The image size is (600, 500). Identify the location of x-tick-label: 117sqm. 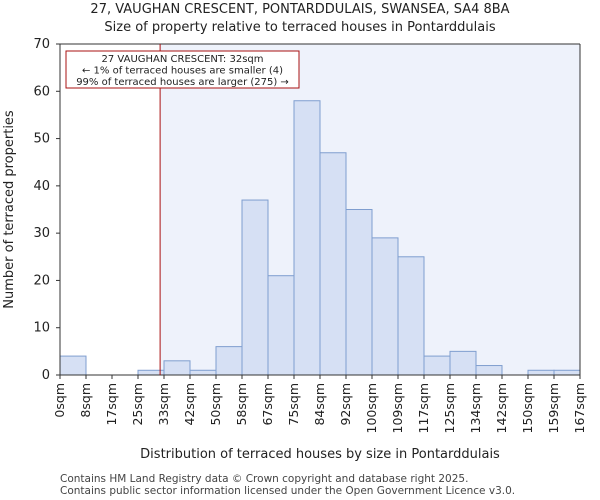
(423, 408).